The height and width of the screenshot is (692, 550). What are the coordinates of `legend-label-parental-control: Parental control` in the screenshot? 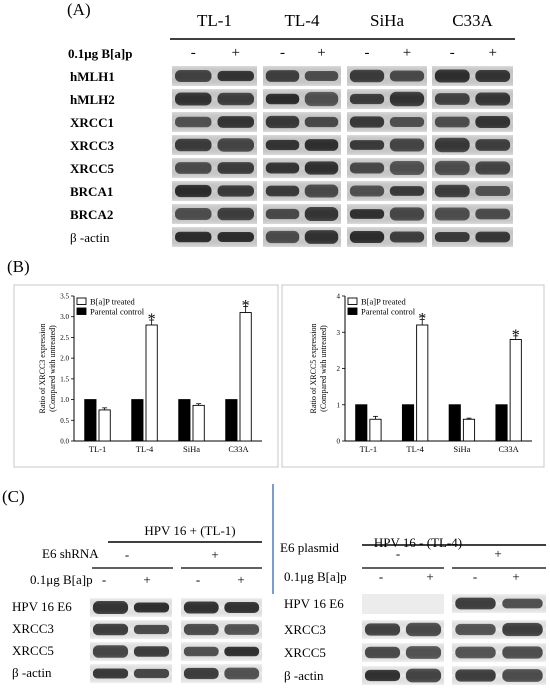 It's located at (388, 312).